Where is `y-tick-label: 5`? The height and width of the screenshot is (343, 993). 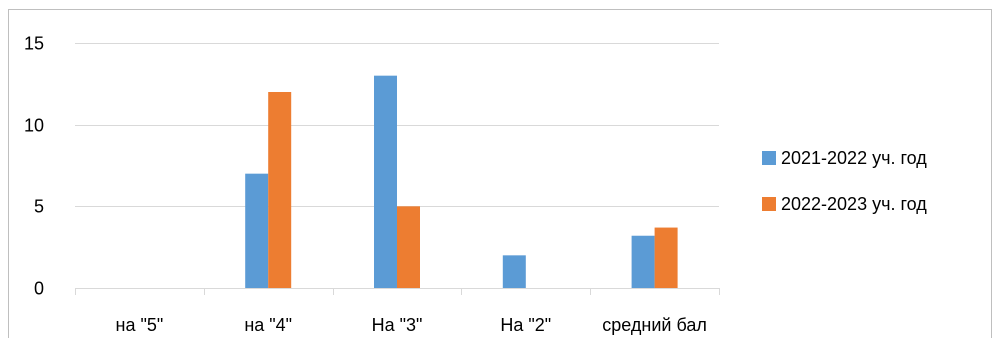
y-tick-label: 5 is located at coordinates (39, 207).